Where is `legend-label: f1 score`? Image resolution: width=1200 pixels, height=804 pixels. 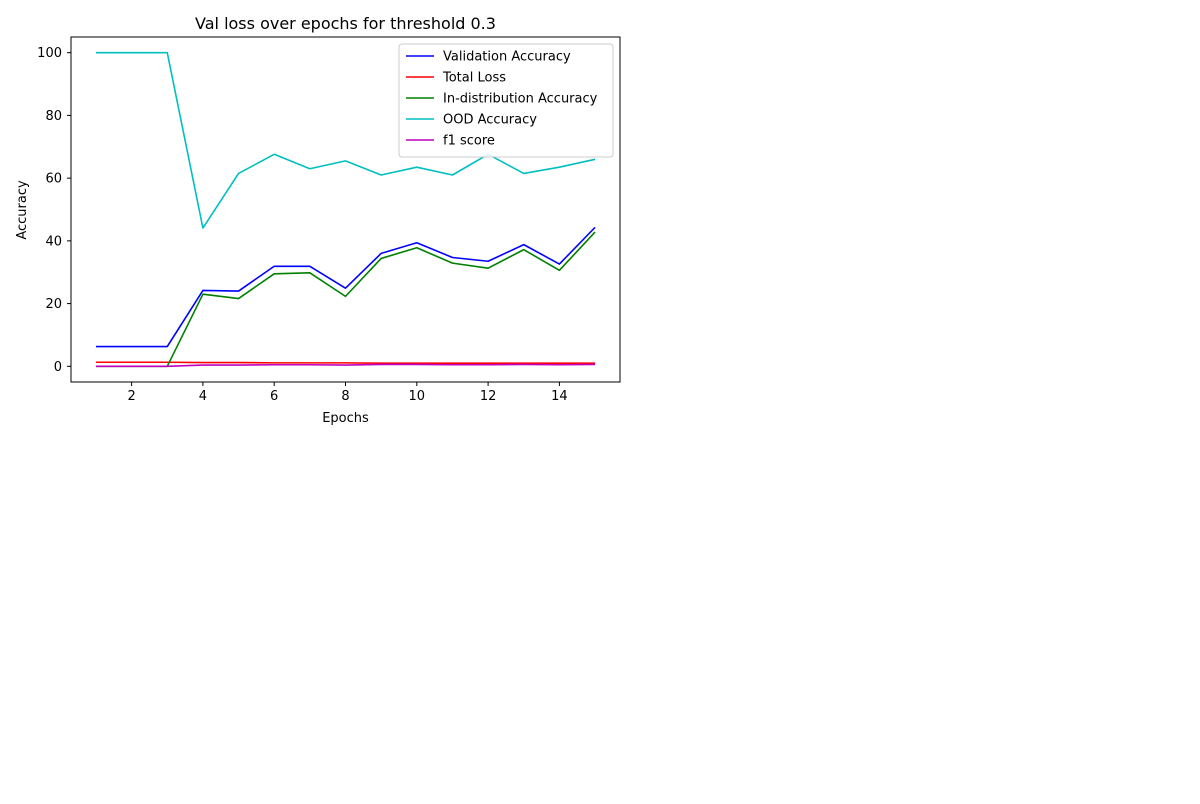 legend-label: f1 score is located at coordinates (469, 141).